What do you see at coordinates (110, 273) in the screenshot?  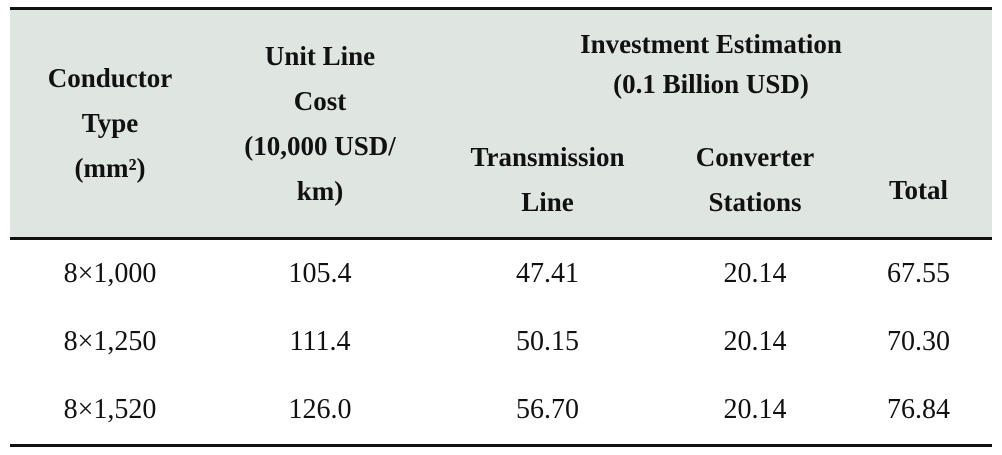 I see `table-cell: 8×1,000` at bounding box center [110, 273].